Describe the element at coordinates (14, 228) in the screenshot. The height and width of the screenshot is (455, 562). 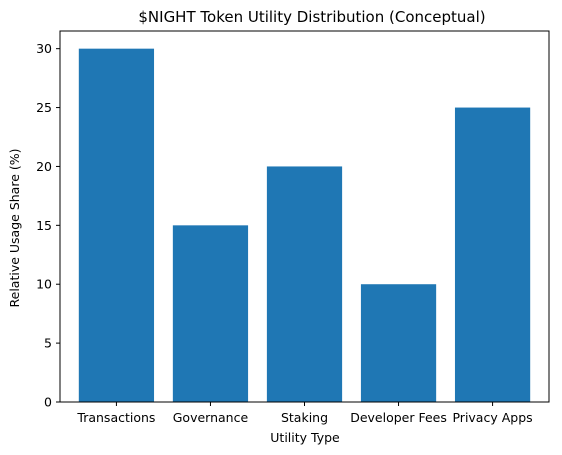
I see `y-axis-label: Relative Usage Share (%)` at that location.